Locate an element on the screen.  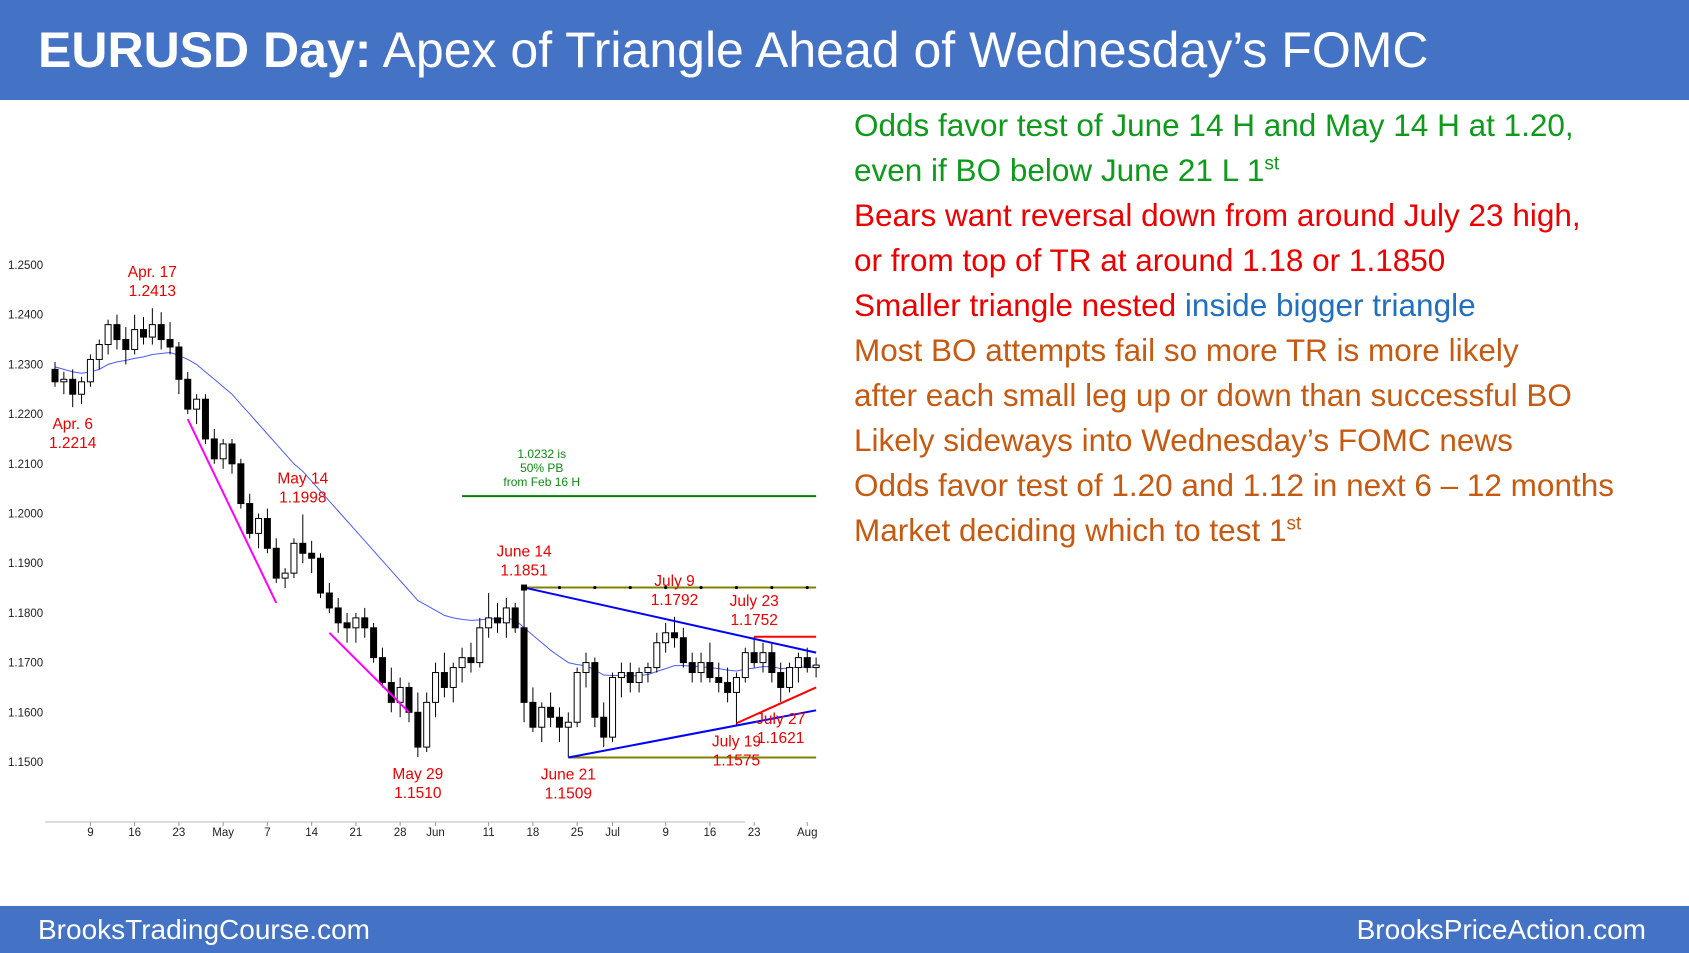
y-tick-label: 1.2000 is located at coordinates (25, 515).